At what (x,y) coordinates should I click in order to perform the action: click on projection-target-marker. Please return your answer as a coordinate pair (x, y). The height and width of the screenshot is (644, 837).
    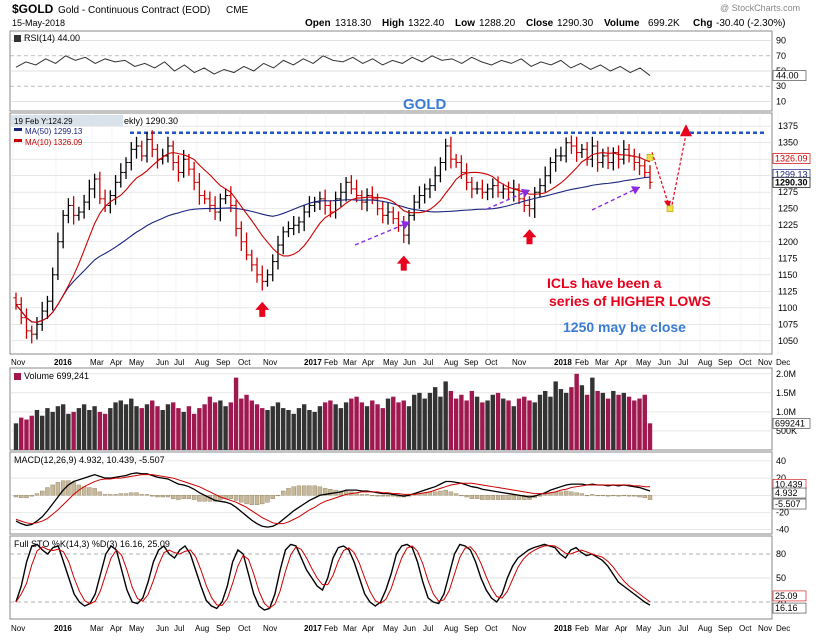
    Looking at the image, I should click on (670, 209).